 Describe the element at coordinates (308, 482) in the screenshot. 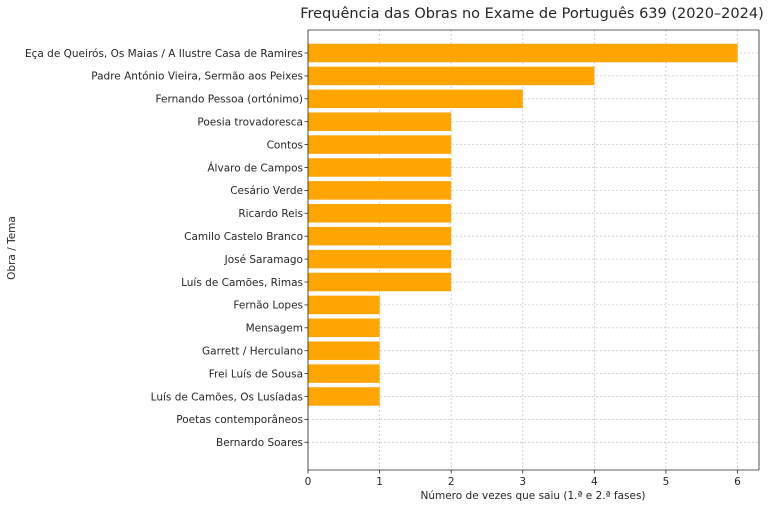

I see `x-tick-label: 0` at that location.